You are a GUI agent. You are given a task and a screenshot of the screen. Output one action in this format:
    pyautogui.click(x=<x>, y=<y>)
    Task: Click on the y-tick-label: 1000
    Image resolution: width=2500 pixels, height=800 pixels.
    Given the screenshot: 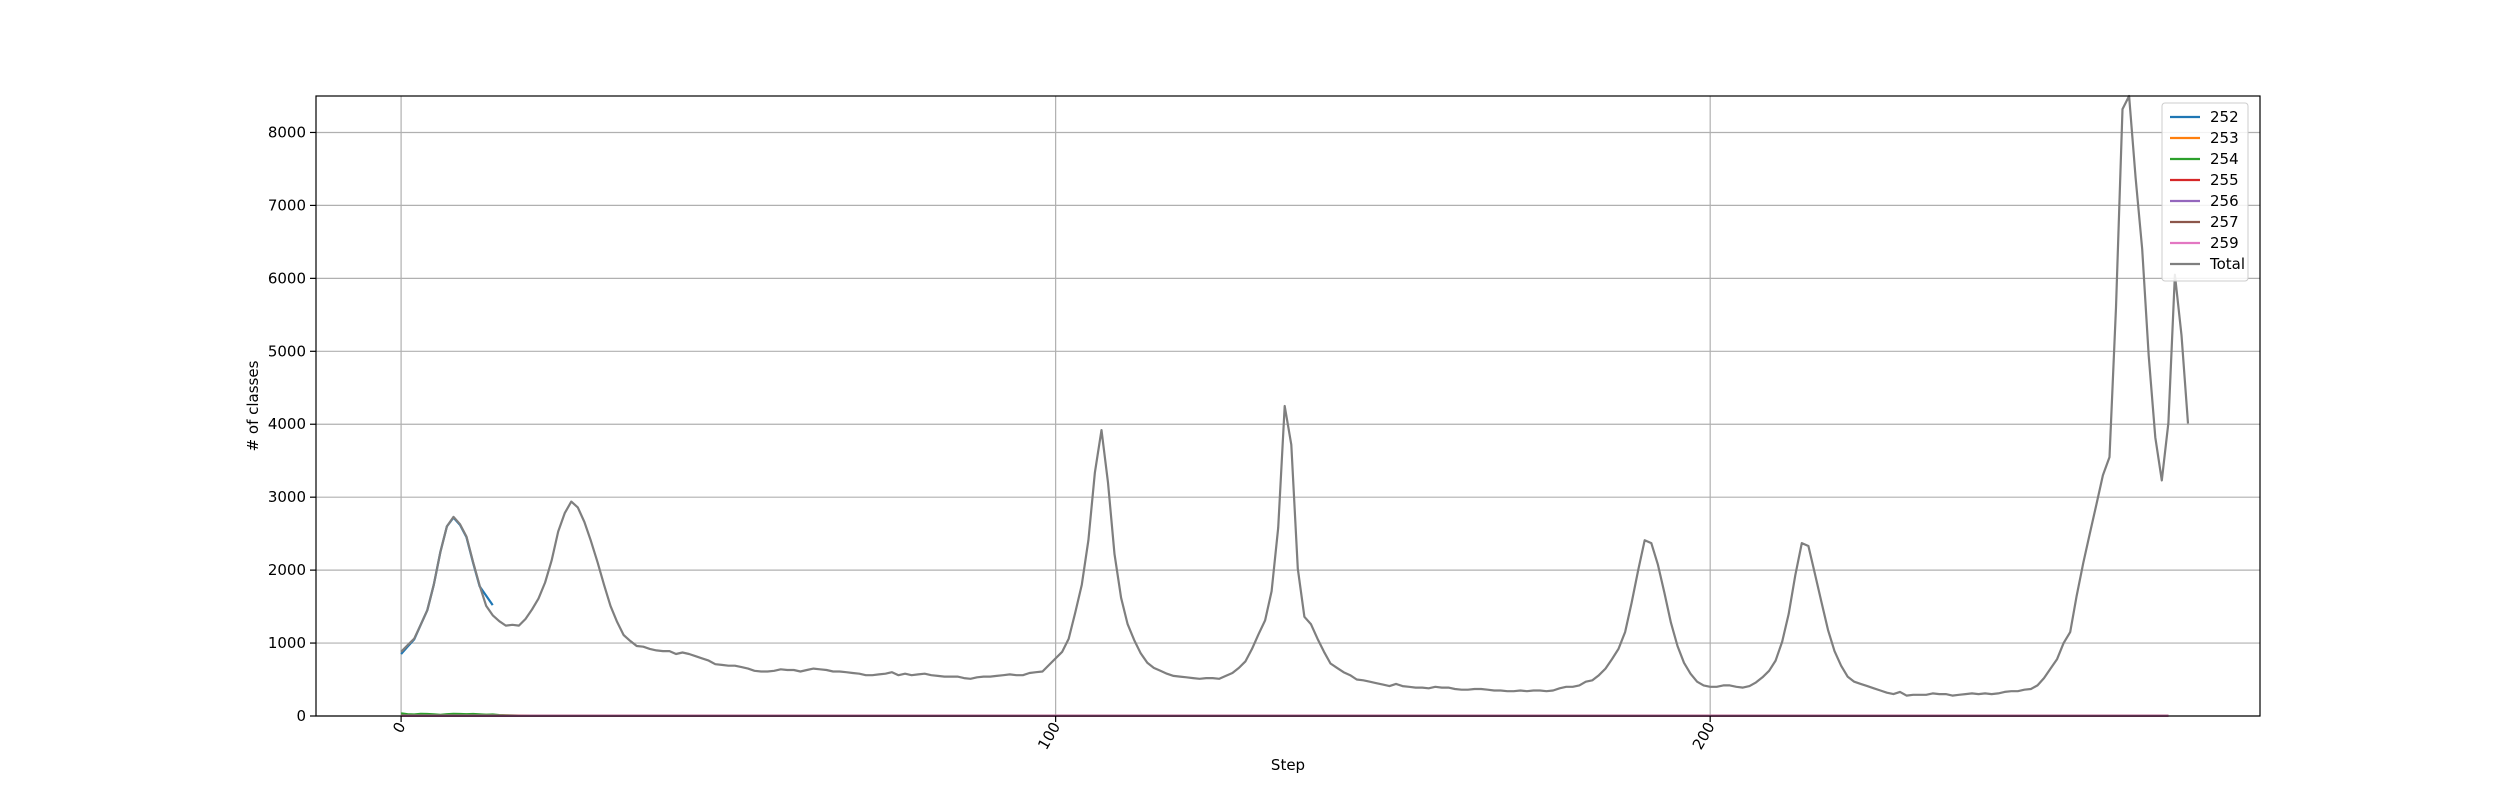 What is the action you would take?
    pyautogui.click(x=287, y=643)
    